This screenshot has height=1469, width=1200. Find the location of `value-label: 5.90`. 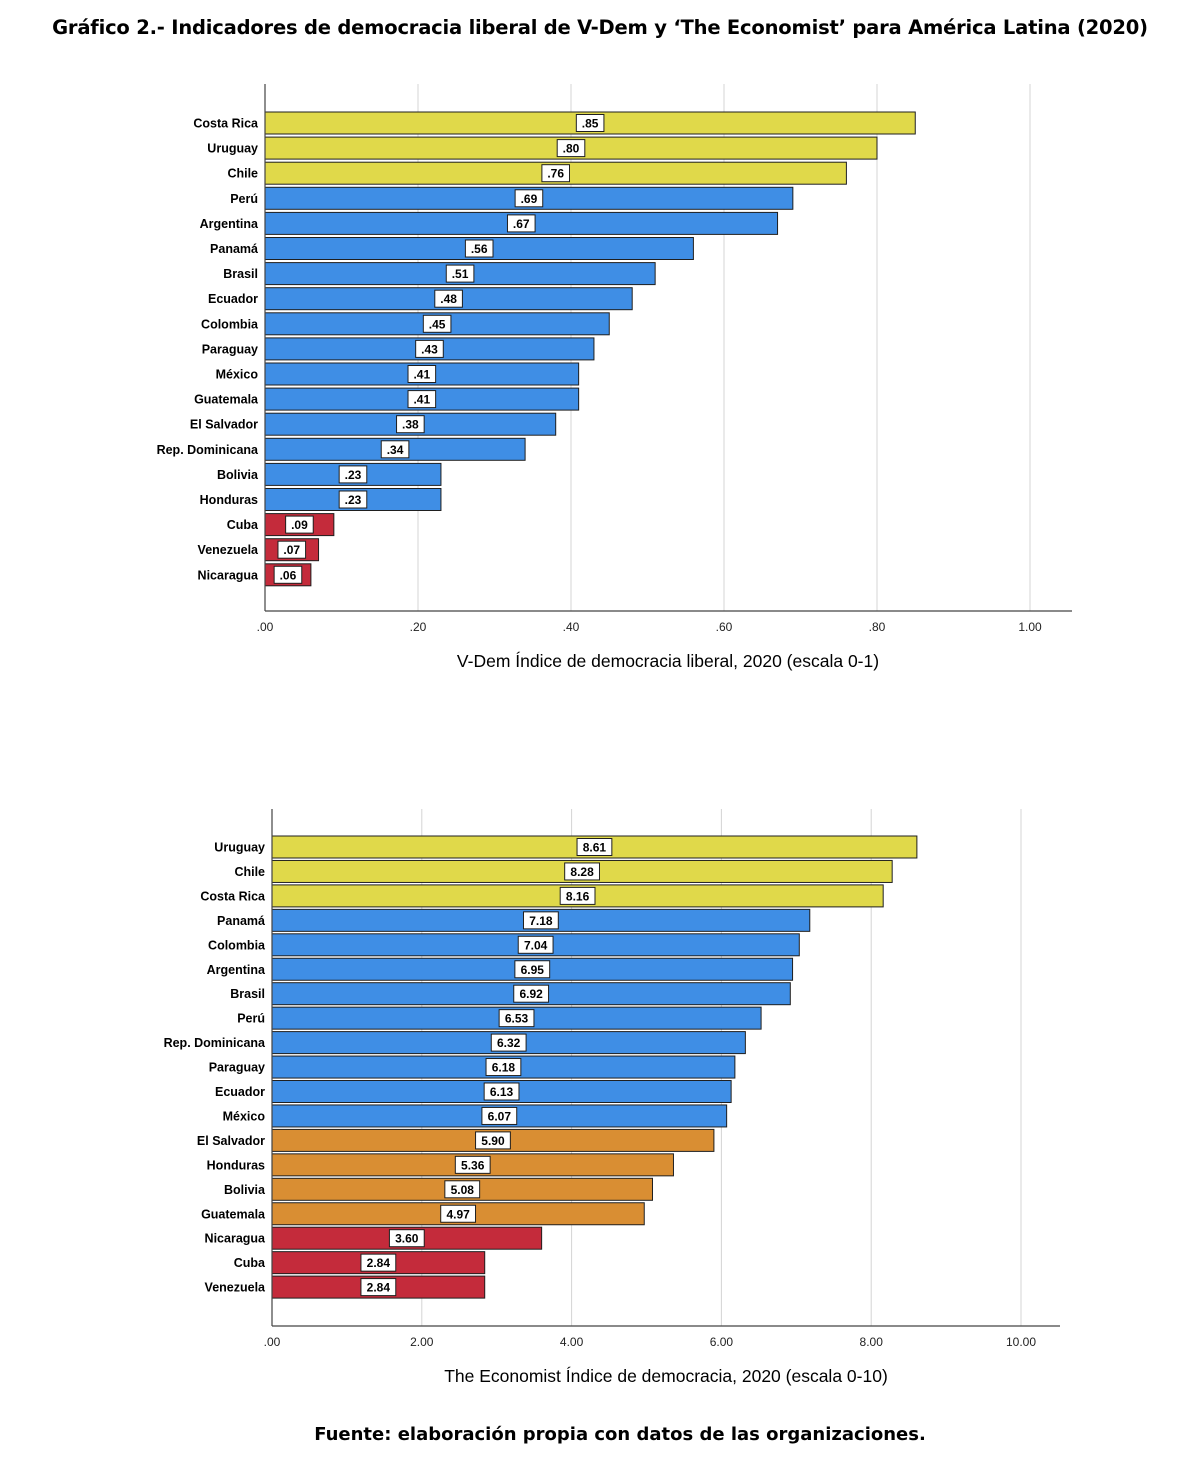

value-label: 5.90 is located at coordinates (493, 1141).